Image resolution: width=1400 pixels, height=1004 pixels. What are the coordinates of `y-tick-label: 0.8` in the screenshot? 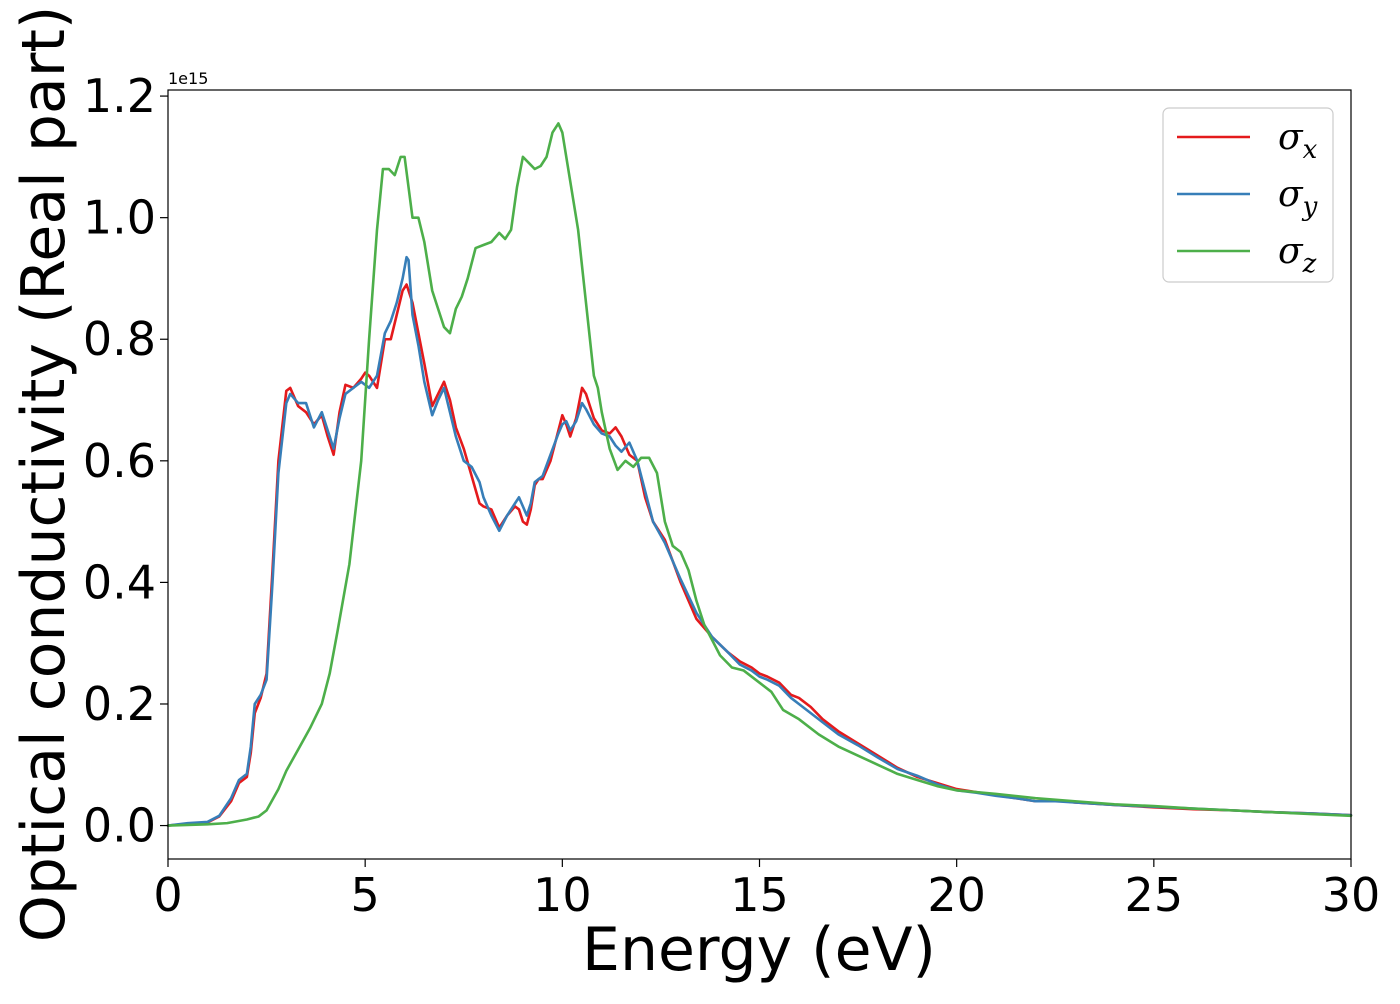 It's located at (119, 339).